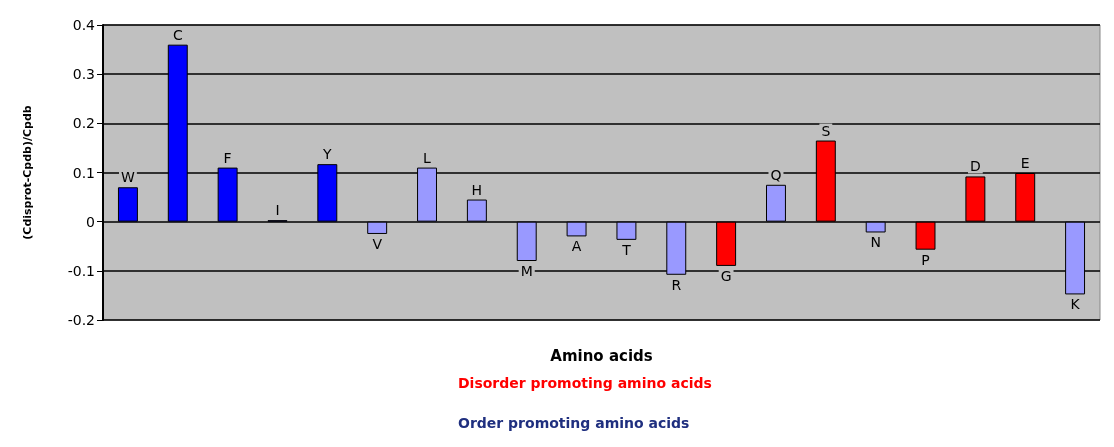 The image size is (1114, 447). What do you see at coordinates (1075, 304) in the screenshot?
I see `x-tick-label: K` at bounding box center [1075, 304].